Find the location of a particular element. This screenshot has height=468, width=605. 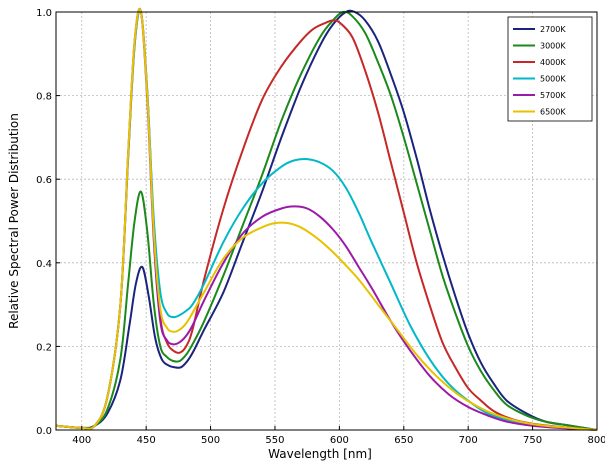

y-tick-label: 0.6 is located at coordinates (44, 180).